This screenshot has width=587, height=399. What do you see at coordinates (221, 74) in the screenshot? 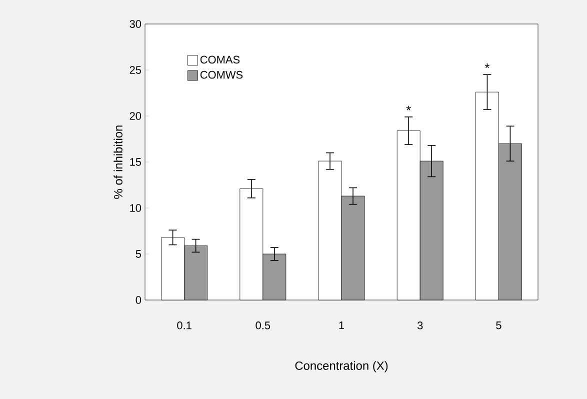
I see `legend-label: COMWS` at bounding box center [221, 74].